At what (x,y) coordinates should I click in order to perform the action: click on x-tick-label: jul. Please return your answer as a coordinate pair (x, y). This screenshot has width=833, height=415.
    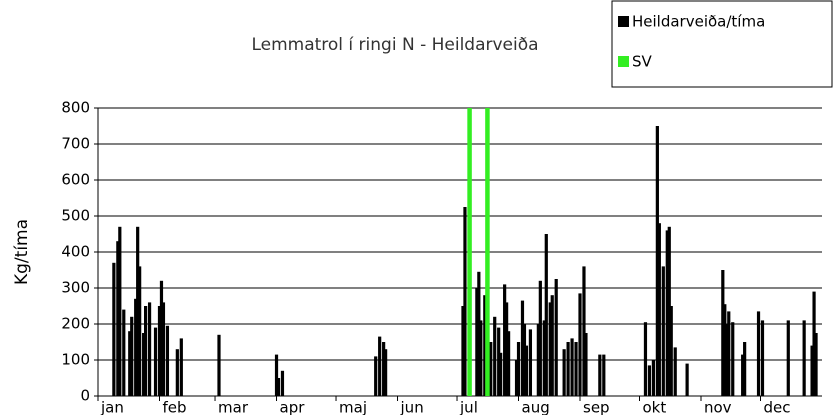
    Looking at the image, I should click on (468, 407).